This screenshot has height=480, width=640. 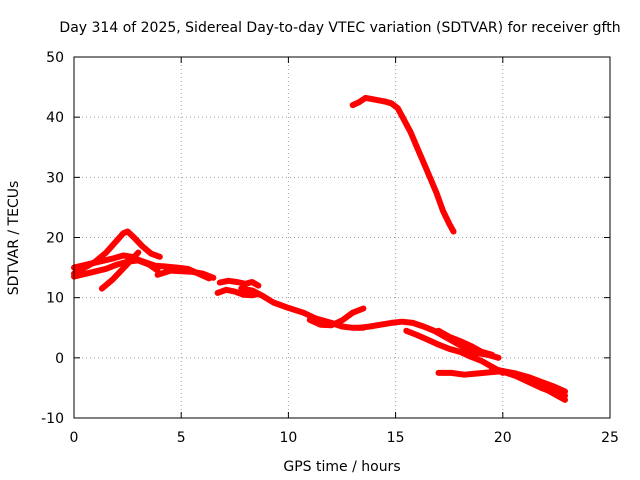 I want to click on series-line-trace-e, so click(x=185, y=274).